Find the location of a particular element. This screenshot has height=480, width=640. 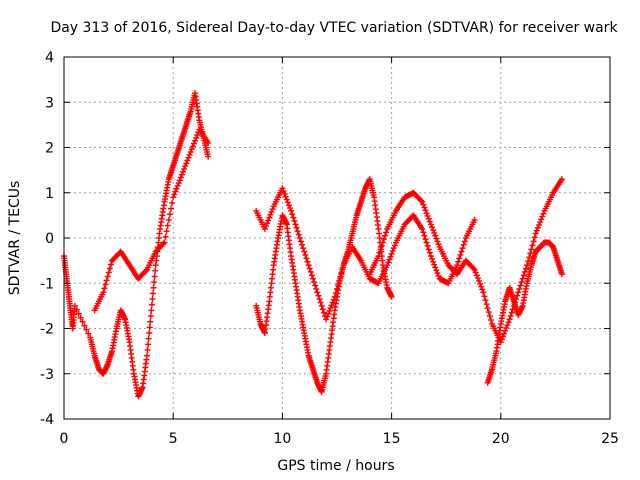

x-tick-label: 0 is located at coordinates (64, 439).